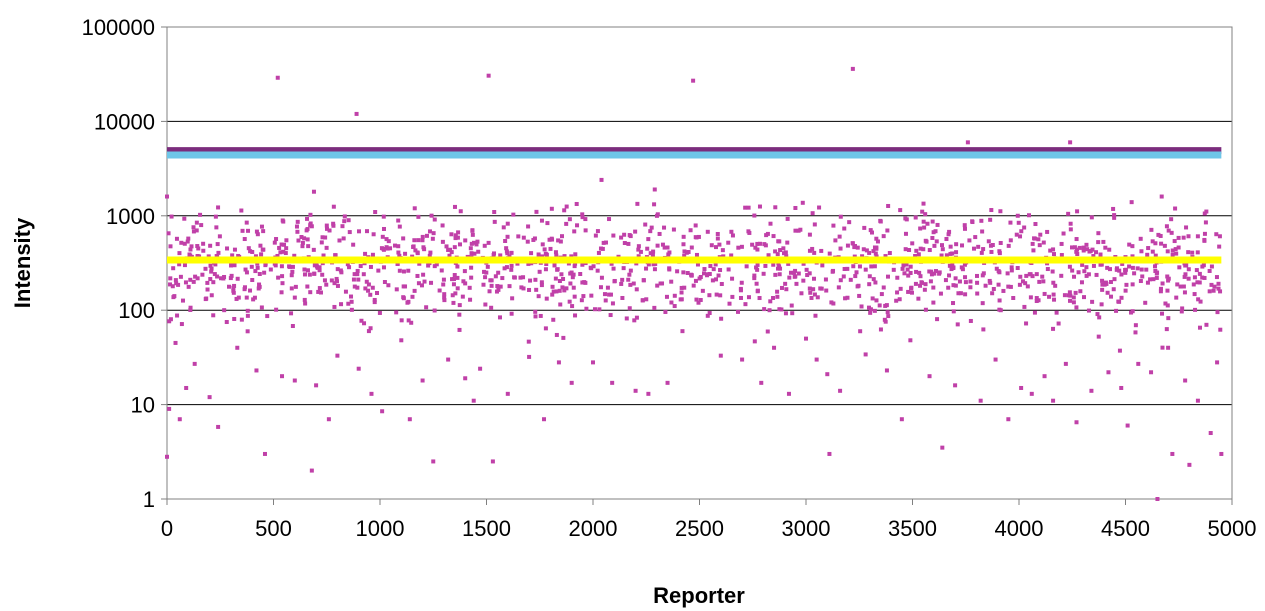  What do you see at coordinates (699, 528) in the screenshot?
I see `x-tick-label: 2500` at bounding box center [699, 528].